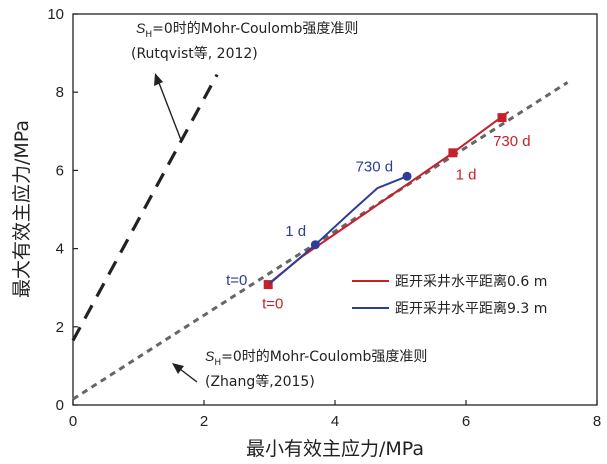 The width and height of the screenshot is (607, 464). Describe the element at coordinates (260, 381) in the screenshot. I see `zhang-annotation-line2: (Zhang等,2015)` at that location.